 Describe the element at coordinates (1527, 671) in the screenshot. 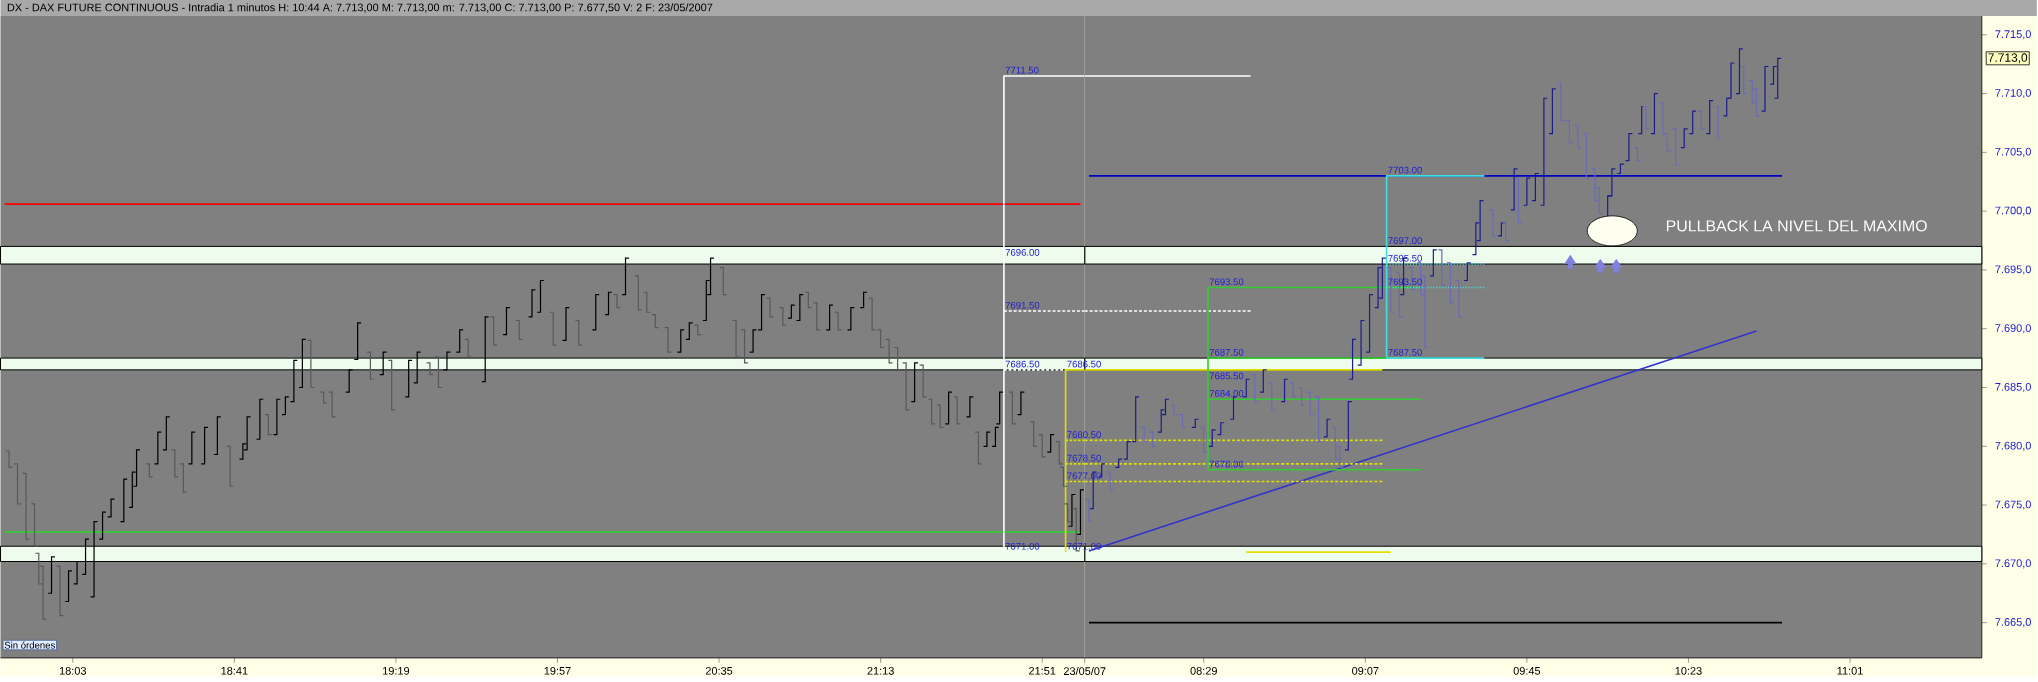

I see `x-tick-label: 09:45` at that location.